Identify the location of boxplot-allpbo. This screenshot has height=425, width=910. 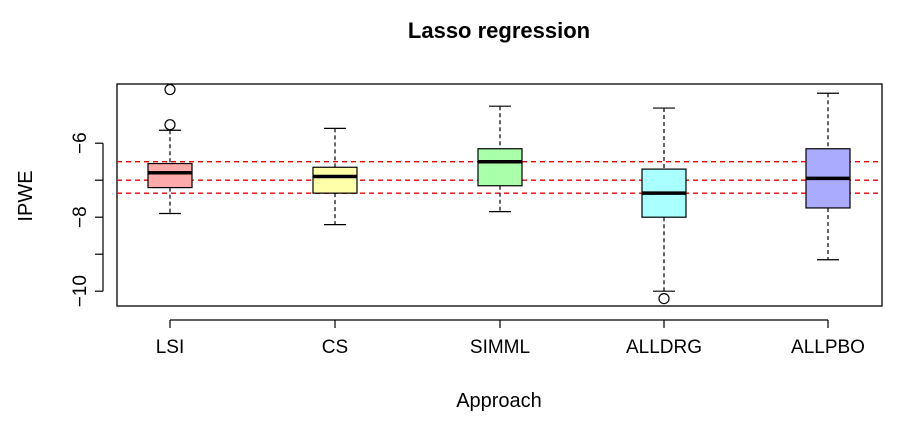
(828, 176).